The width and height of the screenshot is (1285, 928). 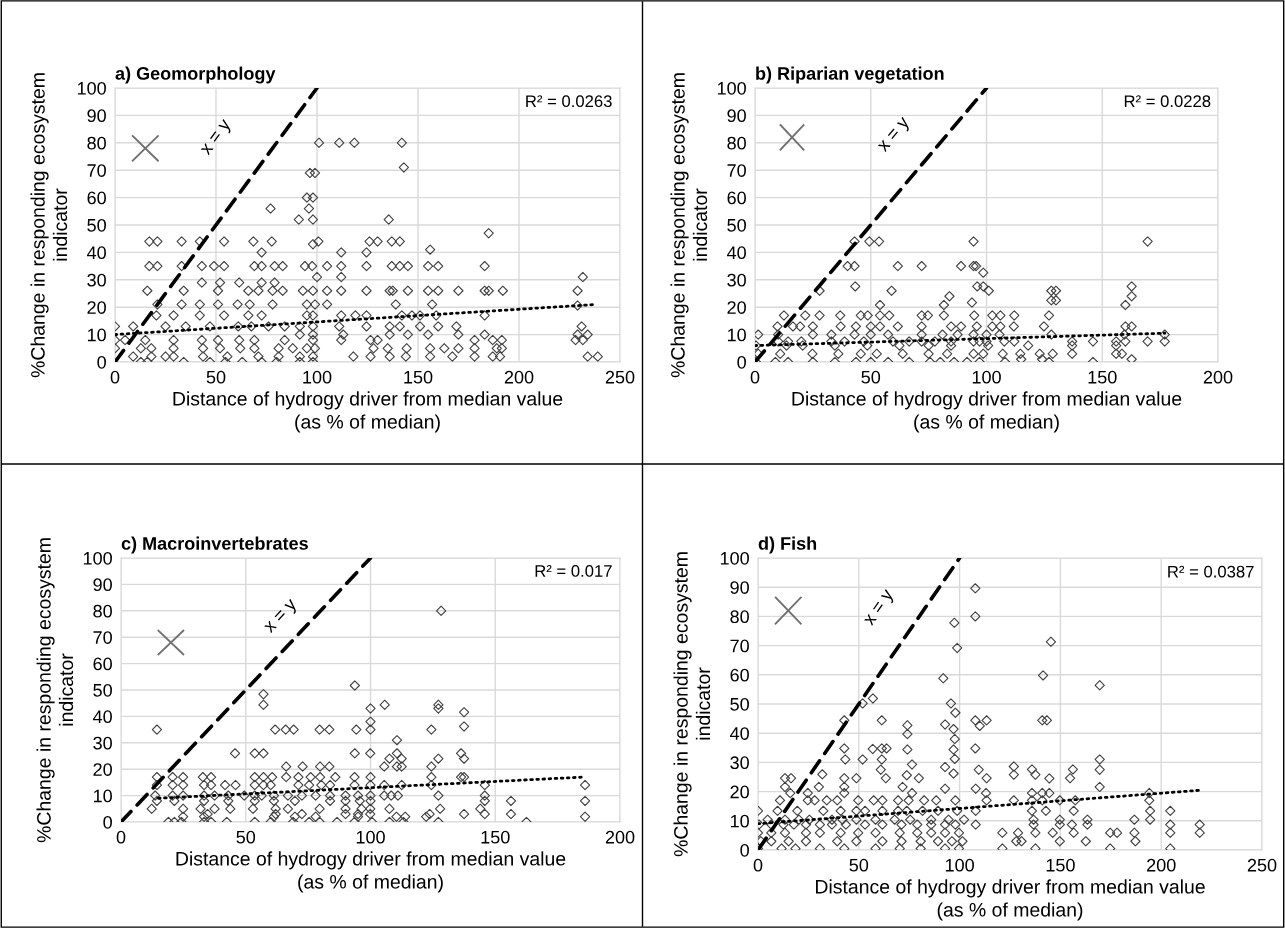 I want to click on annotation: R² = 0.0263, so click(x=569, y=101).